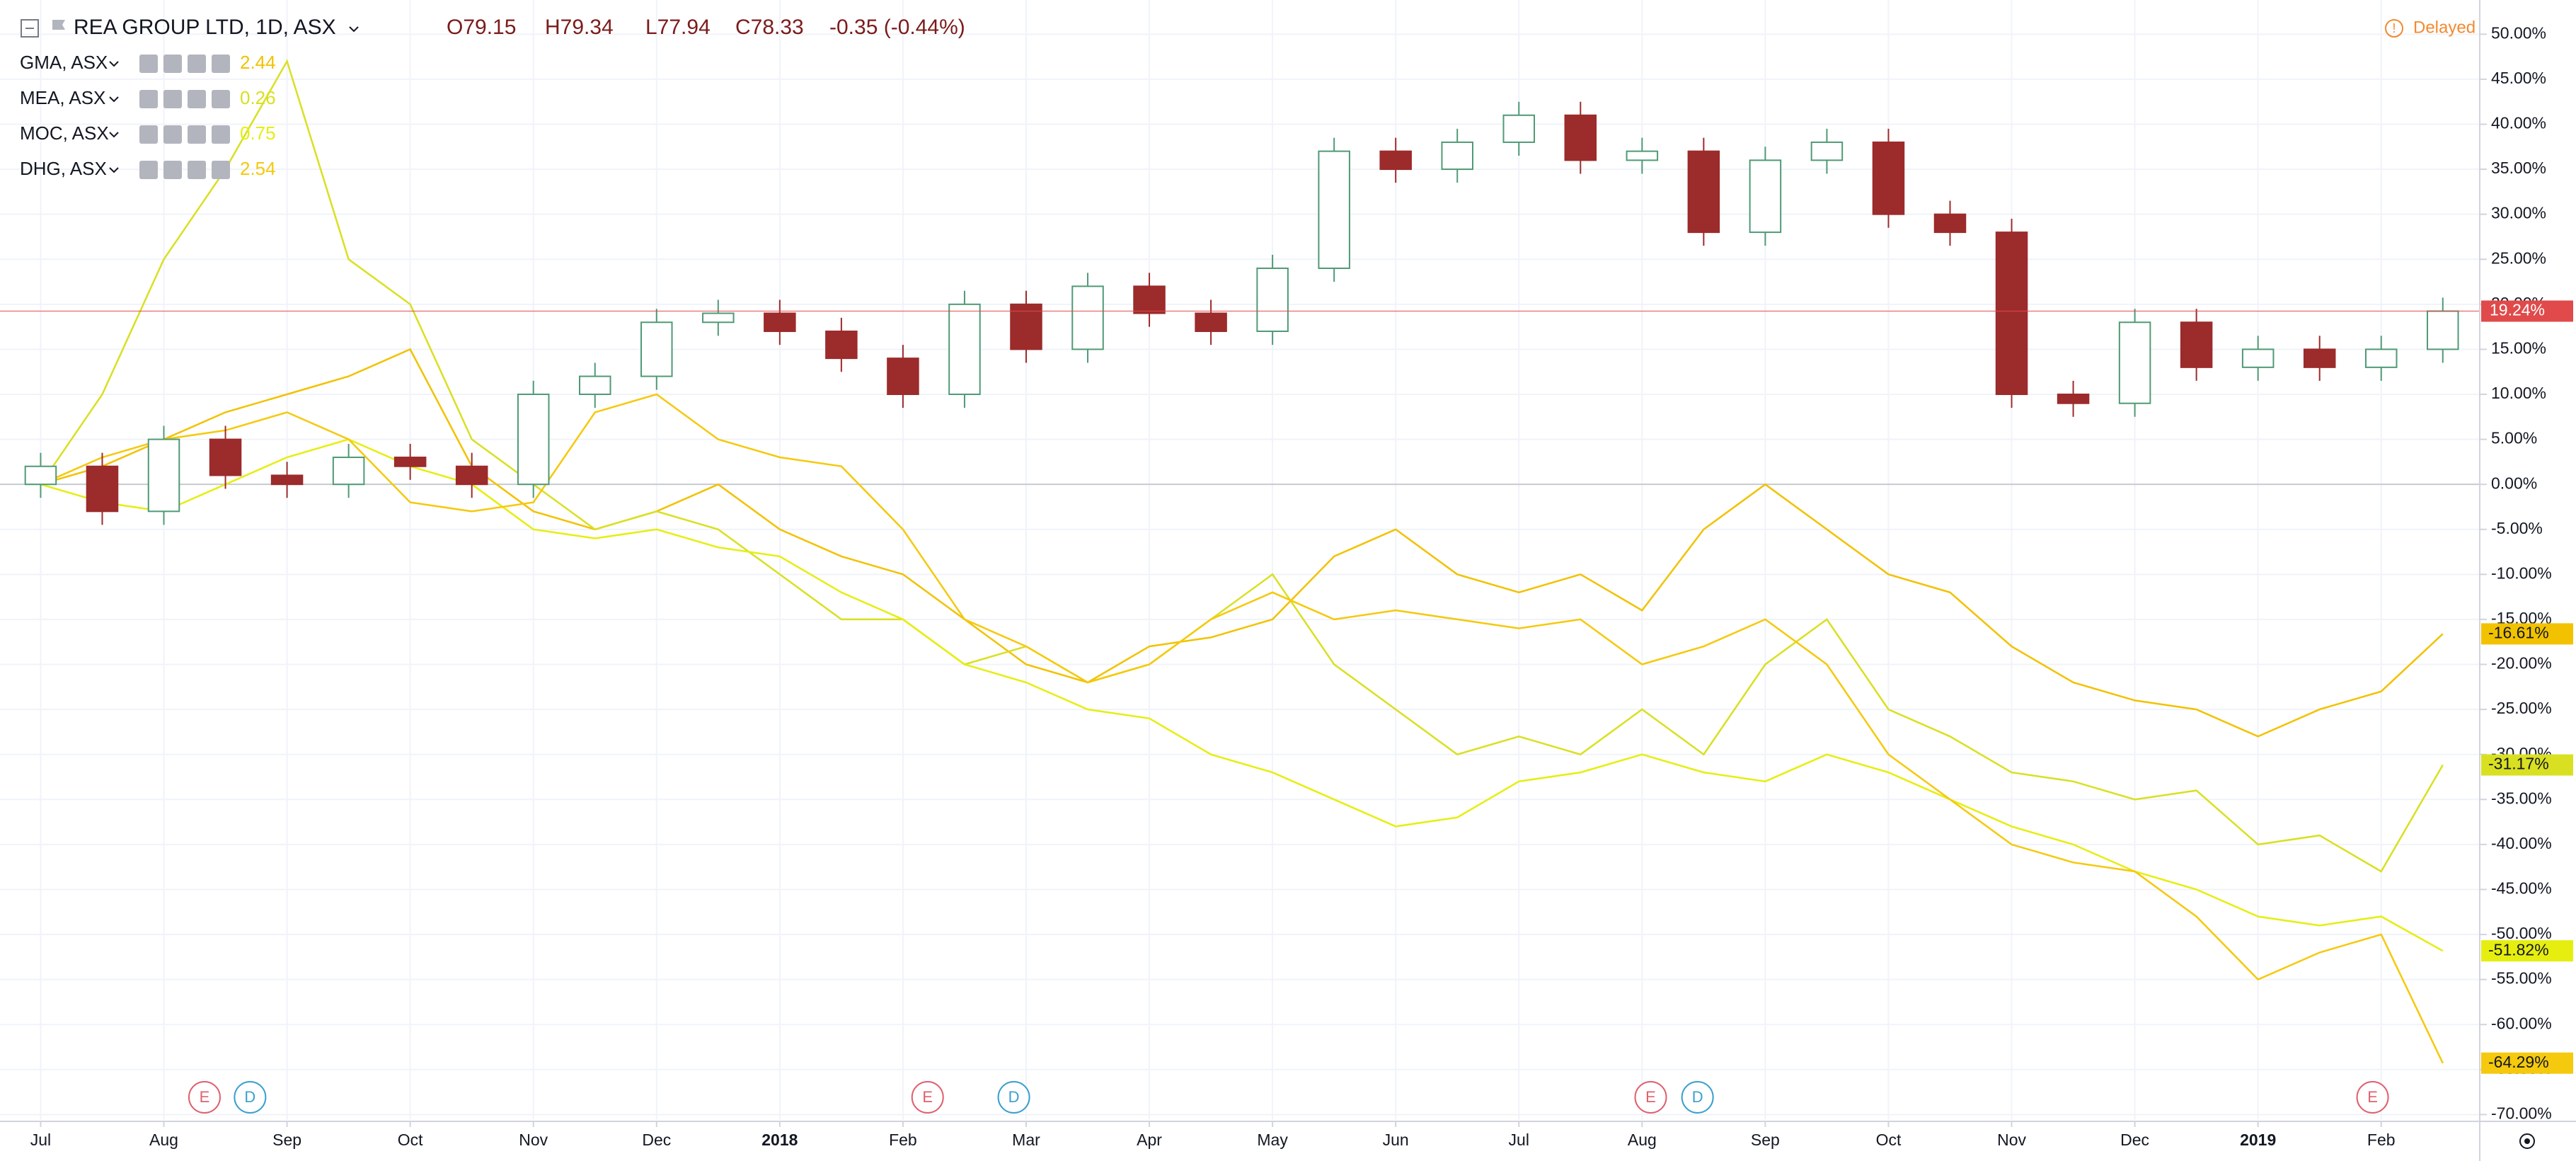  I want to click on legend-name: GMA, ASX, so click(64, 62).